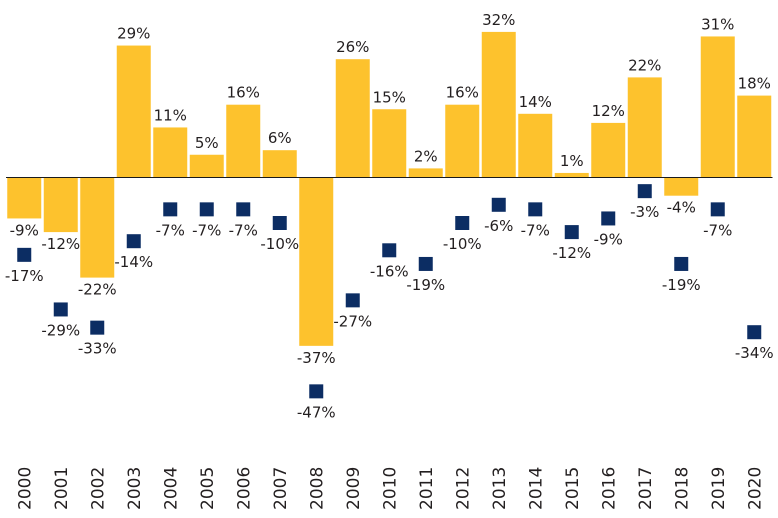 The height and width of the screenshot is (518, 778). I want to click on marker-2002, so click(97, 327).